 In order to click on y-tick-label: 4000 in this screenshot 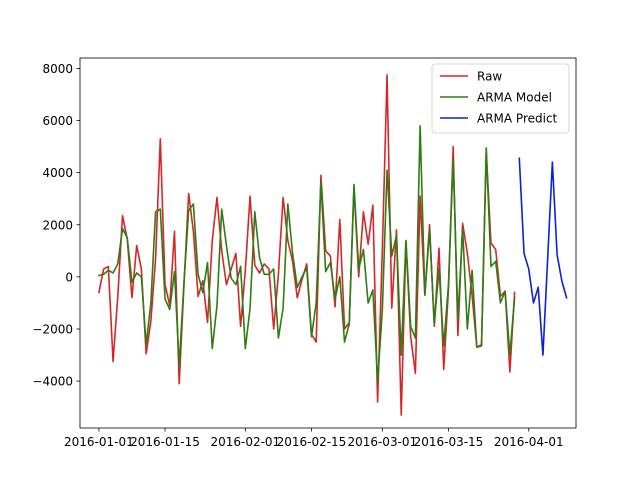, I will do `click(57, 173)`.